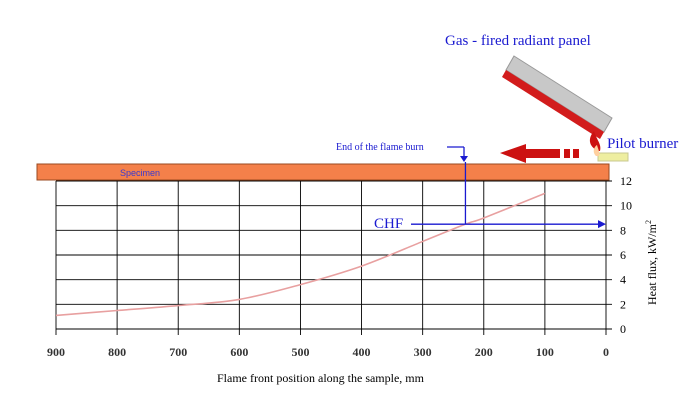 This screenshot has width=697, height=415. I want to click on y-tick-label: 12, so click(626, 181).